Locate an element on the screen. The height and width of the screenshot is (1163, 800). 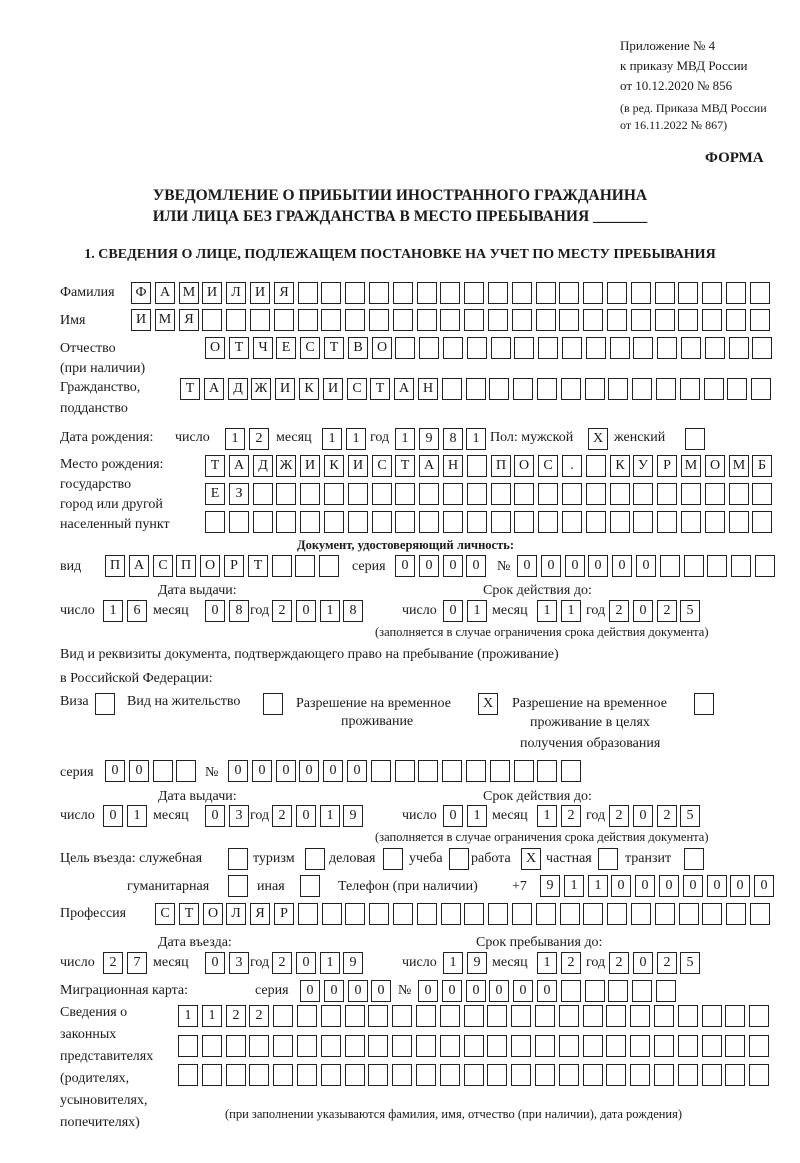
char-cell: П is located at coordinates (186, 566).